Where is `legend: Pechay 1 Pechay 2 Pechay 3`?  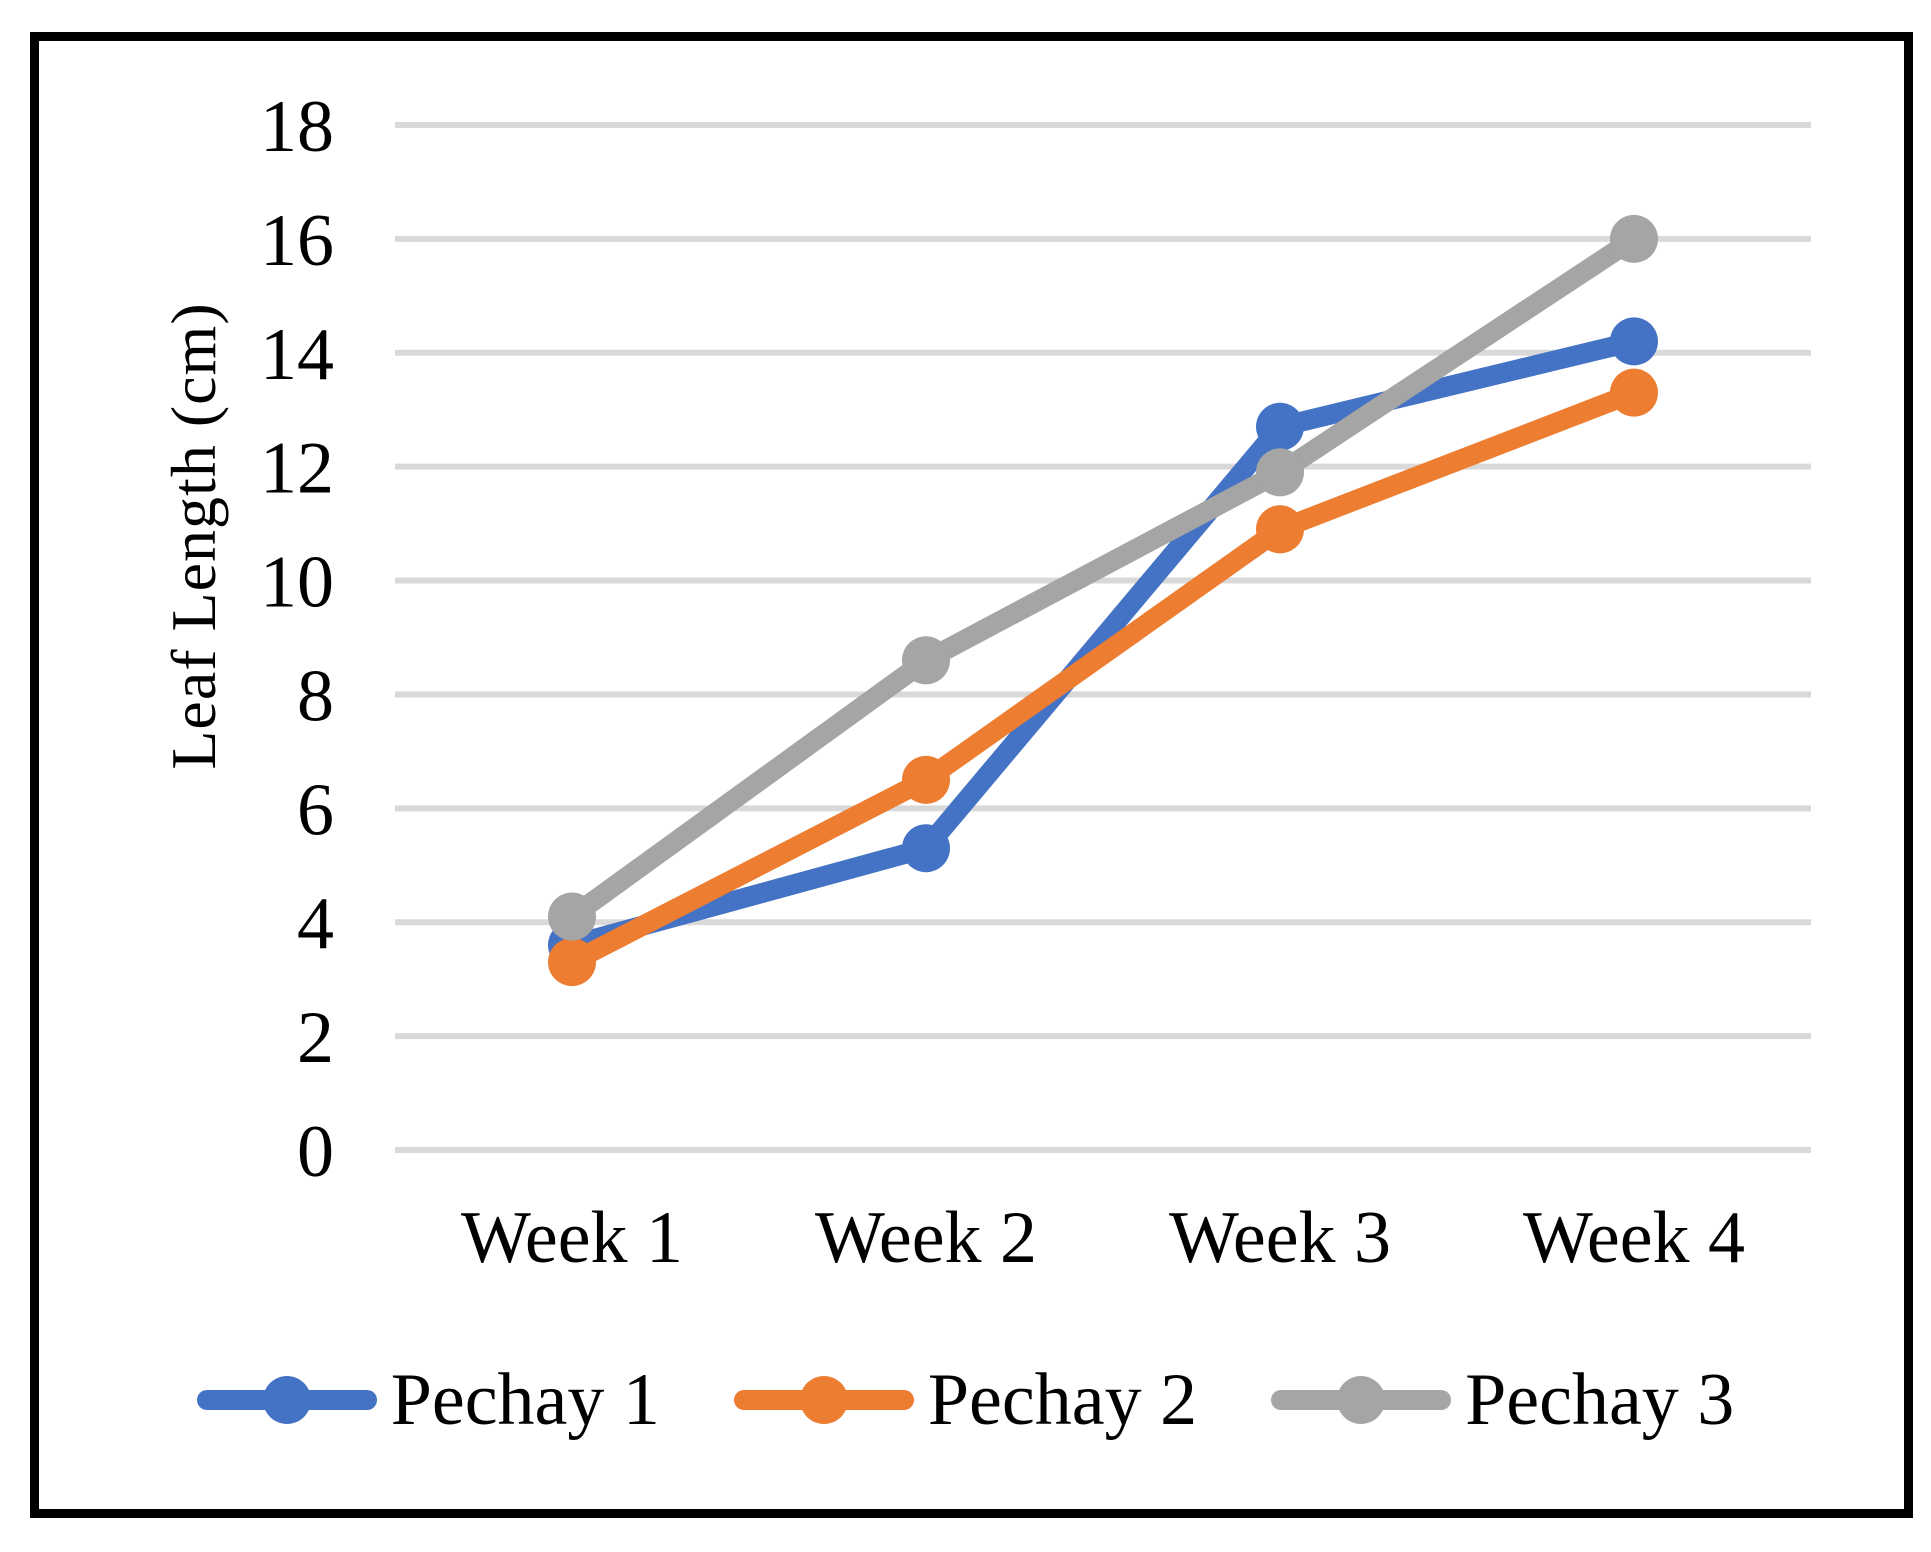 legend: Pechay 1 Pechay 2 Pechay 3 is located at coordinates (965, 1400).